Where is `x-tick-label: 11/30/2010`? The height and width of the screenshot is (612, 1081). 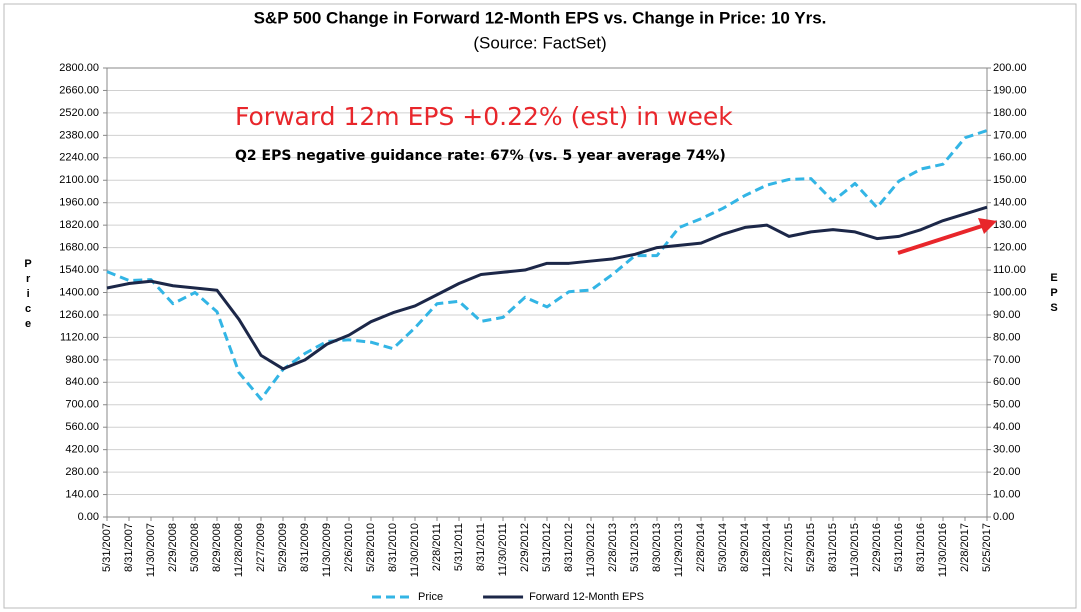
x-tick-label: 11/30/2010 is located at coordinates (415, 550).